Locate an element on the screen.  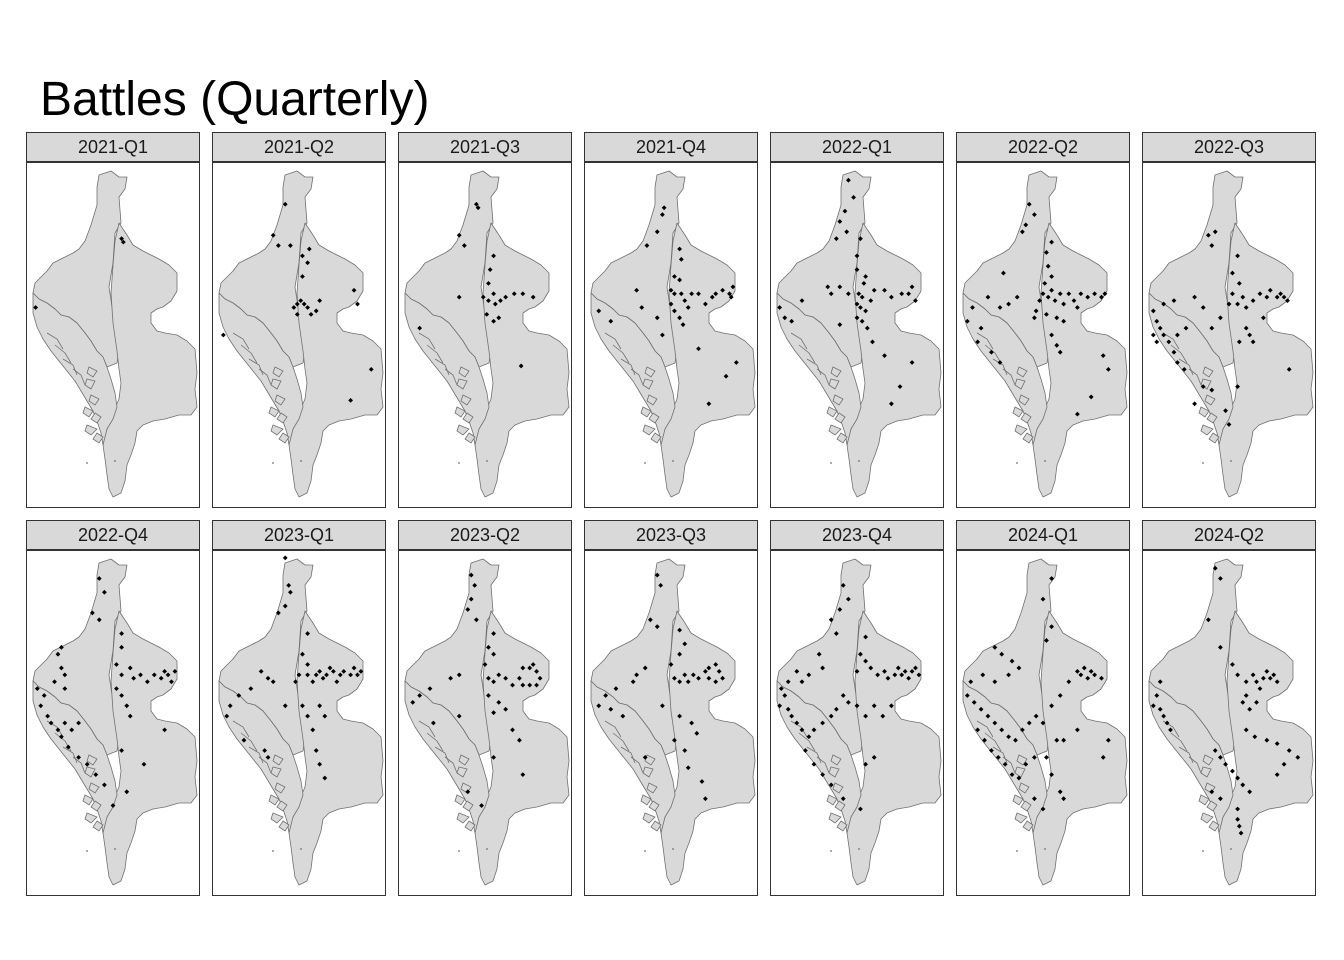
facet-label: 2024-Q2 is located at coordinates (1229, 535).